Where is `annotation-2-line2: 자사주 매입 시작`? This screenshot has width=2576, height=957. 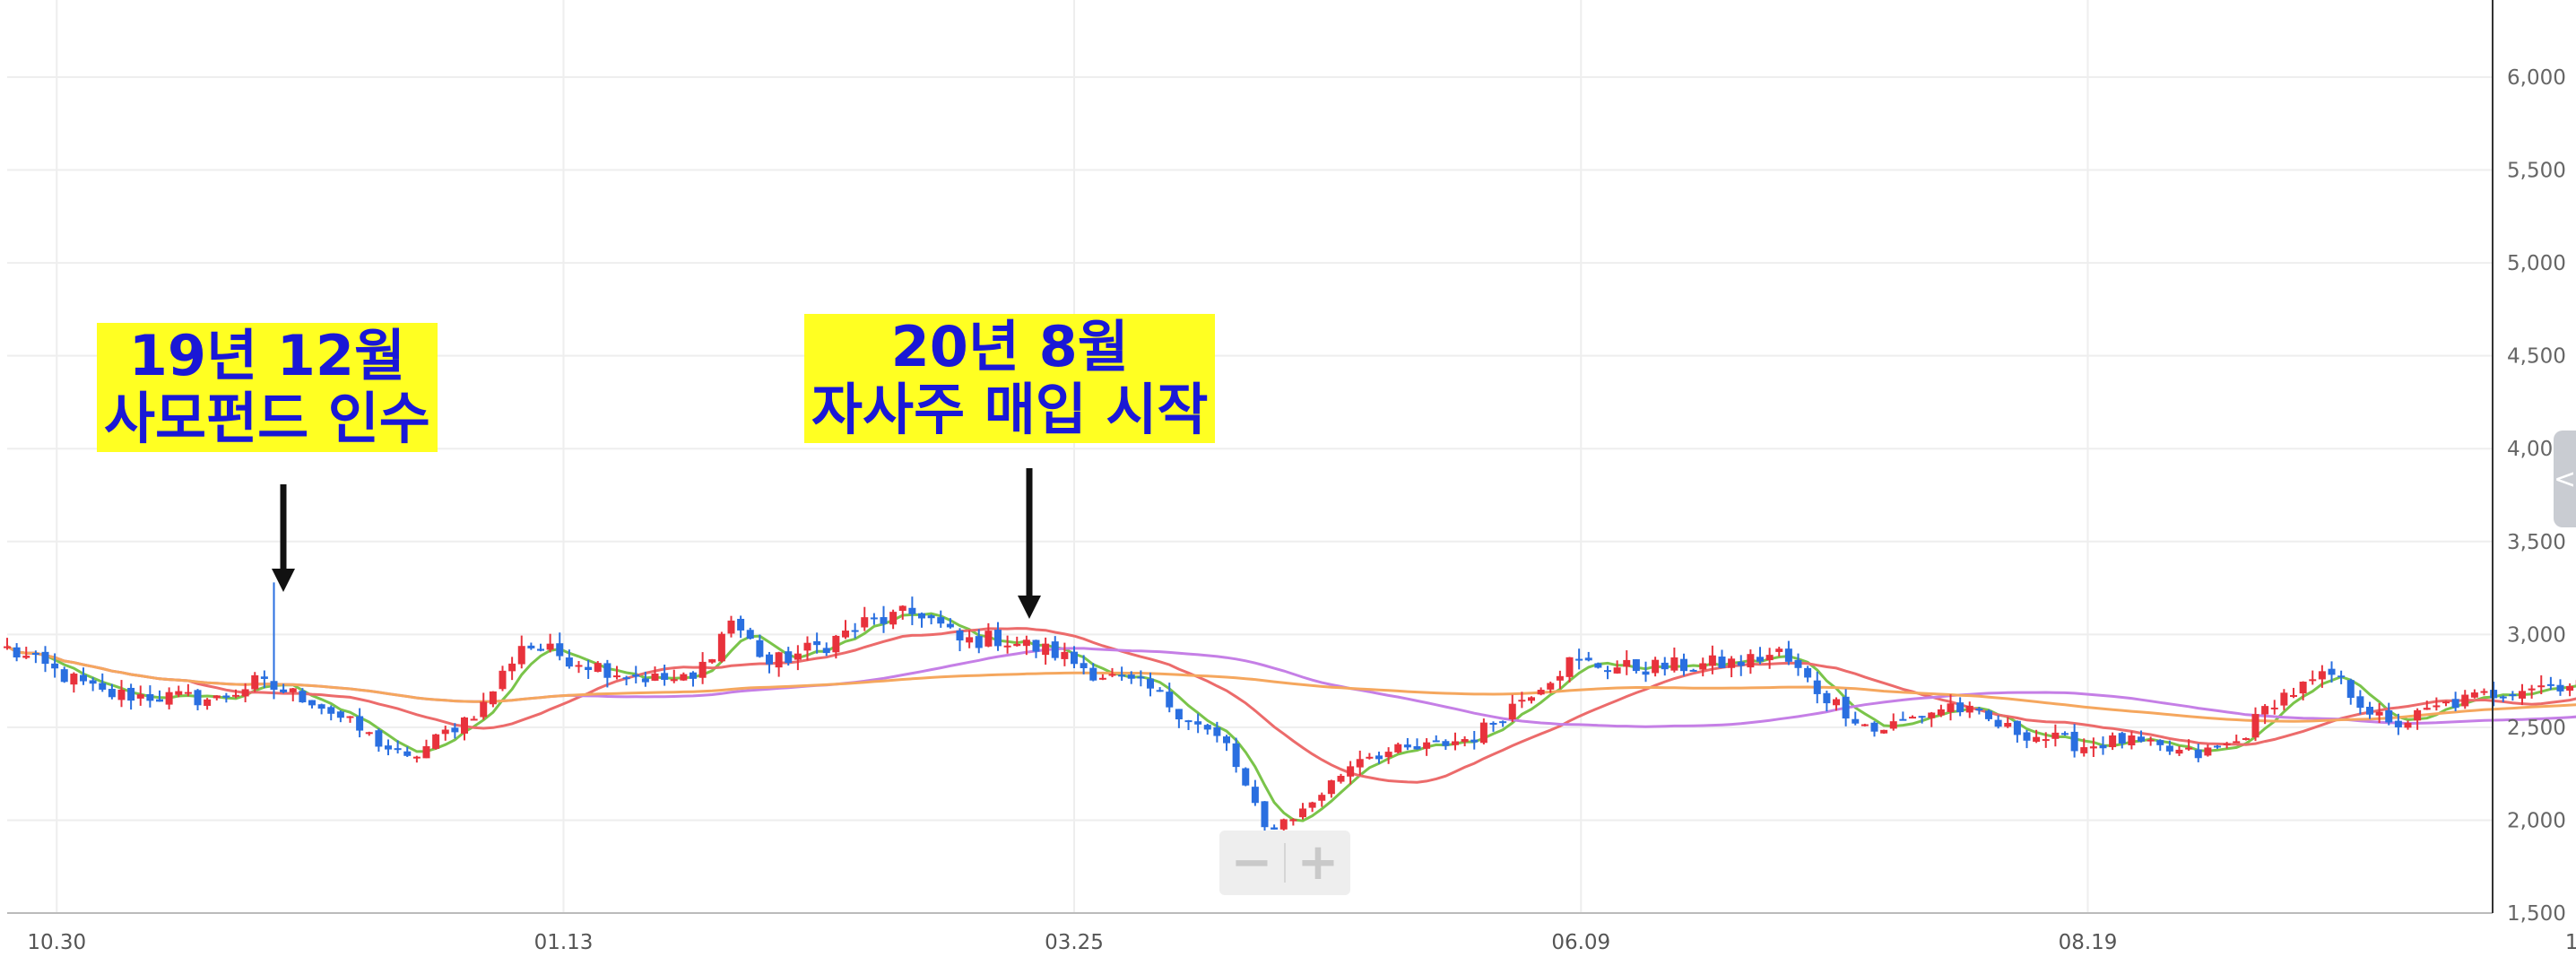
annotation-2-line2: 자사주 매입 시작 is located at coordinates (1010, 410).